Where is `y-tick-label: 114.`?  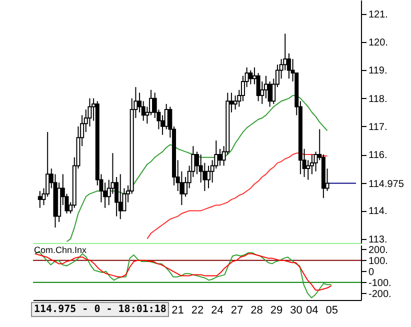
y-tick-label: 114. is located at coordinates (378, 212).